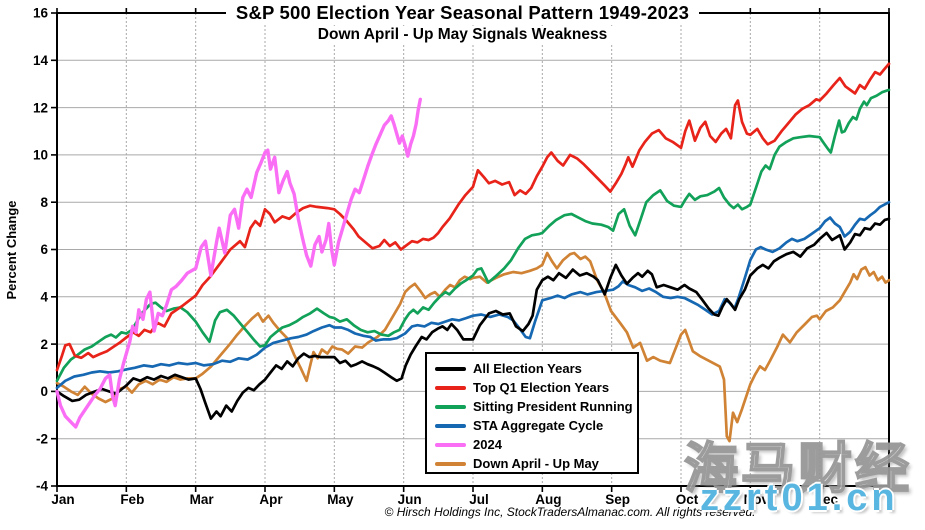 This screenshot has height=530, width=925. I want to click on legend-item: Sitting President Running, so click(536, 406).